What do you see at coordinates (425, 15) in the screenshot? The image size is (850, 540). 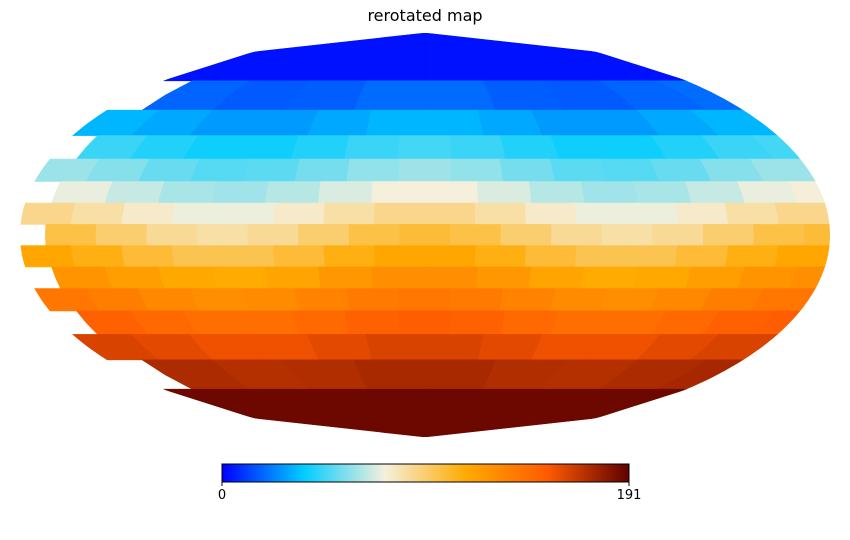 I see `chart-title: rerotated map` at bounding box center [425, 15].